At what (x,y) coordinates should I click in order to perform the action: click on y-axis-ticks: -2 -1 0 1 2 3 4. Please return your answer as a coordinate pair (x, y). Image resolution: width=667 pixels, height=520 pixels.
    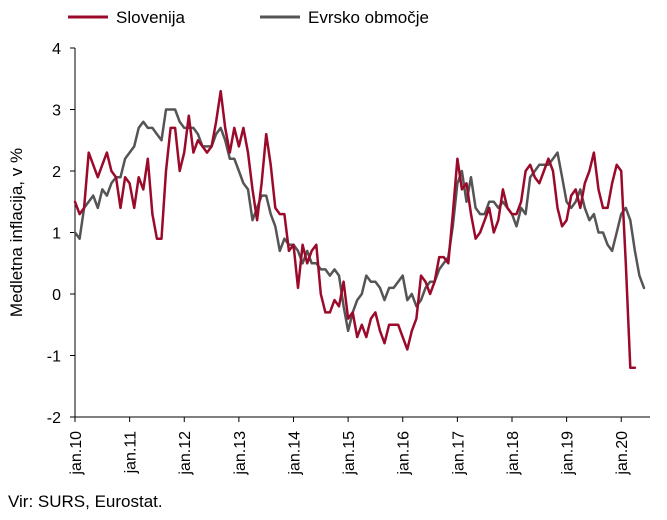
    Looking at the image, I should click on (61, 234).